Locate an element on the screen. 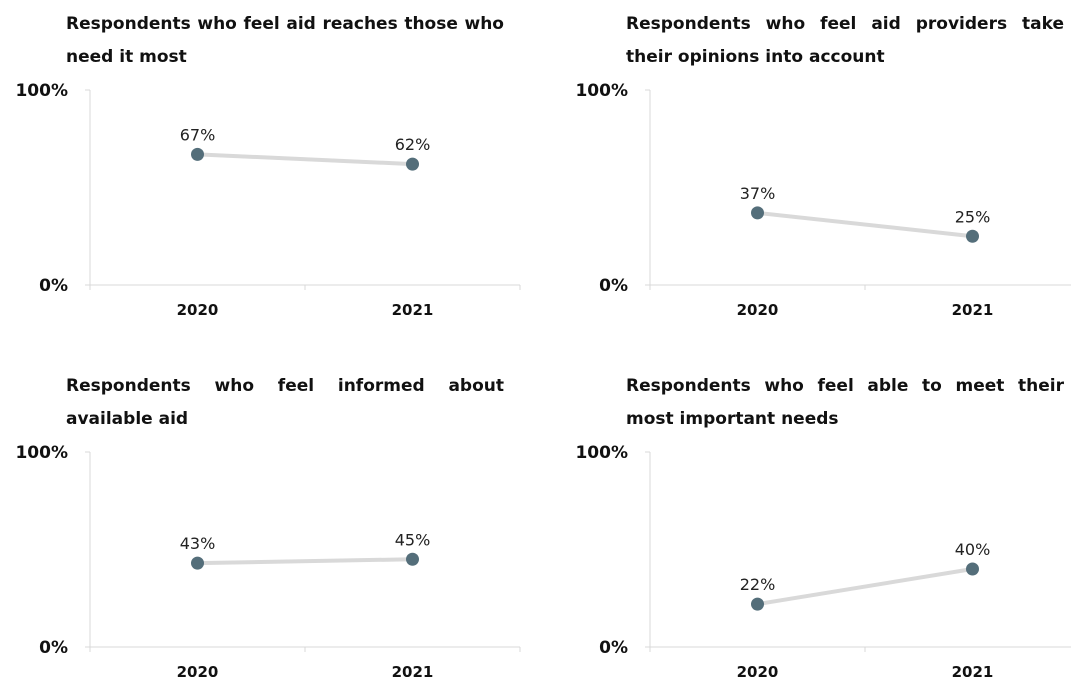 The width and height of the screenshot is (1071, 692). data-label: 22% is located at coordinates (758, 584).